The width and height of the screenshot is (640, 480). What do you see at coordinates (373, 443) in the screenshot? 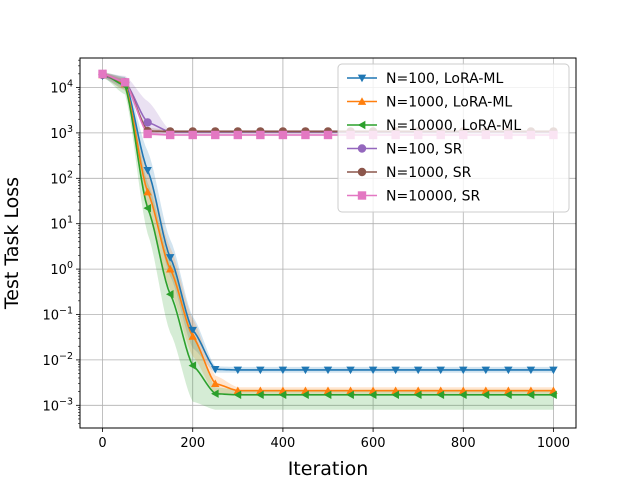
I see `x-tick-label: 600` at bounding box center [373, 443].